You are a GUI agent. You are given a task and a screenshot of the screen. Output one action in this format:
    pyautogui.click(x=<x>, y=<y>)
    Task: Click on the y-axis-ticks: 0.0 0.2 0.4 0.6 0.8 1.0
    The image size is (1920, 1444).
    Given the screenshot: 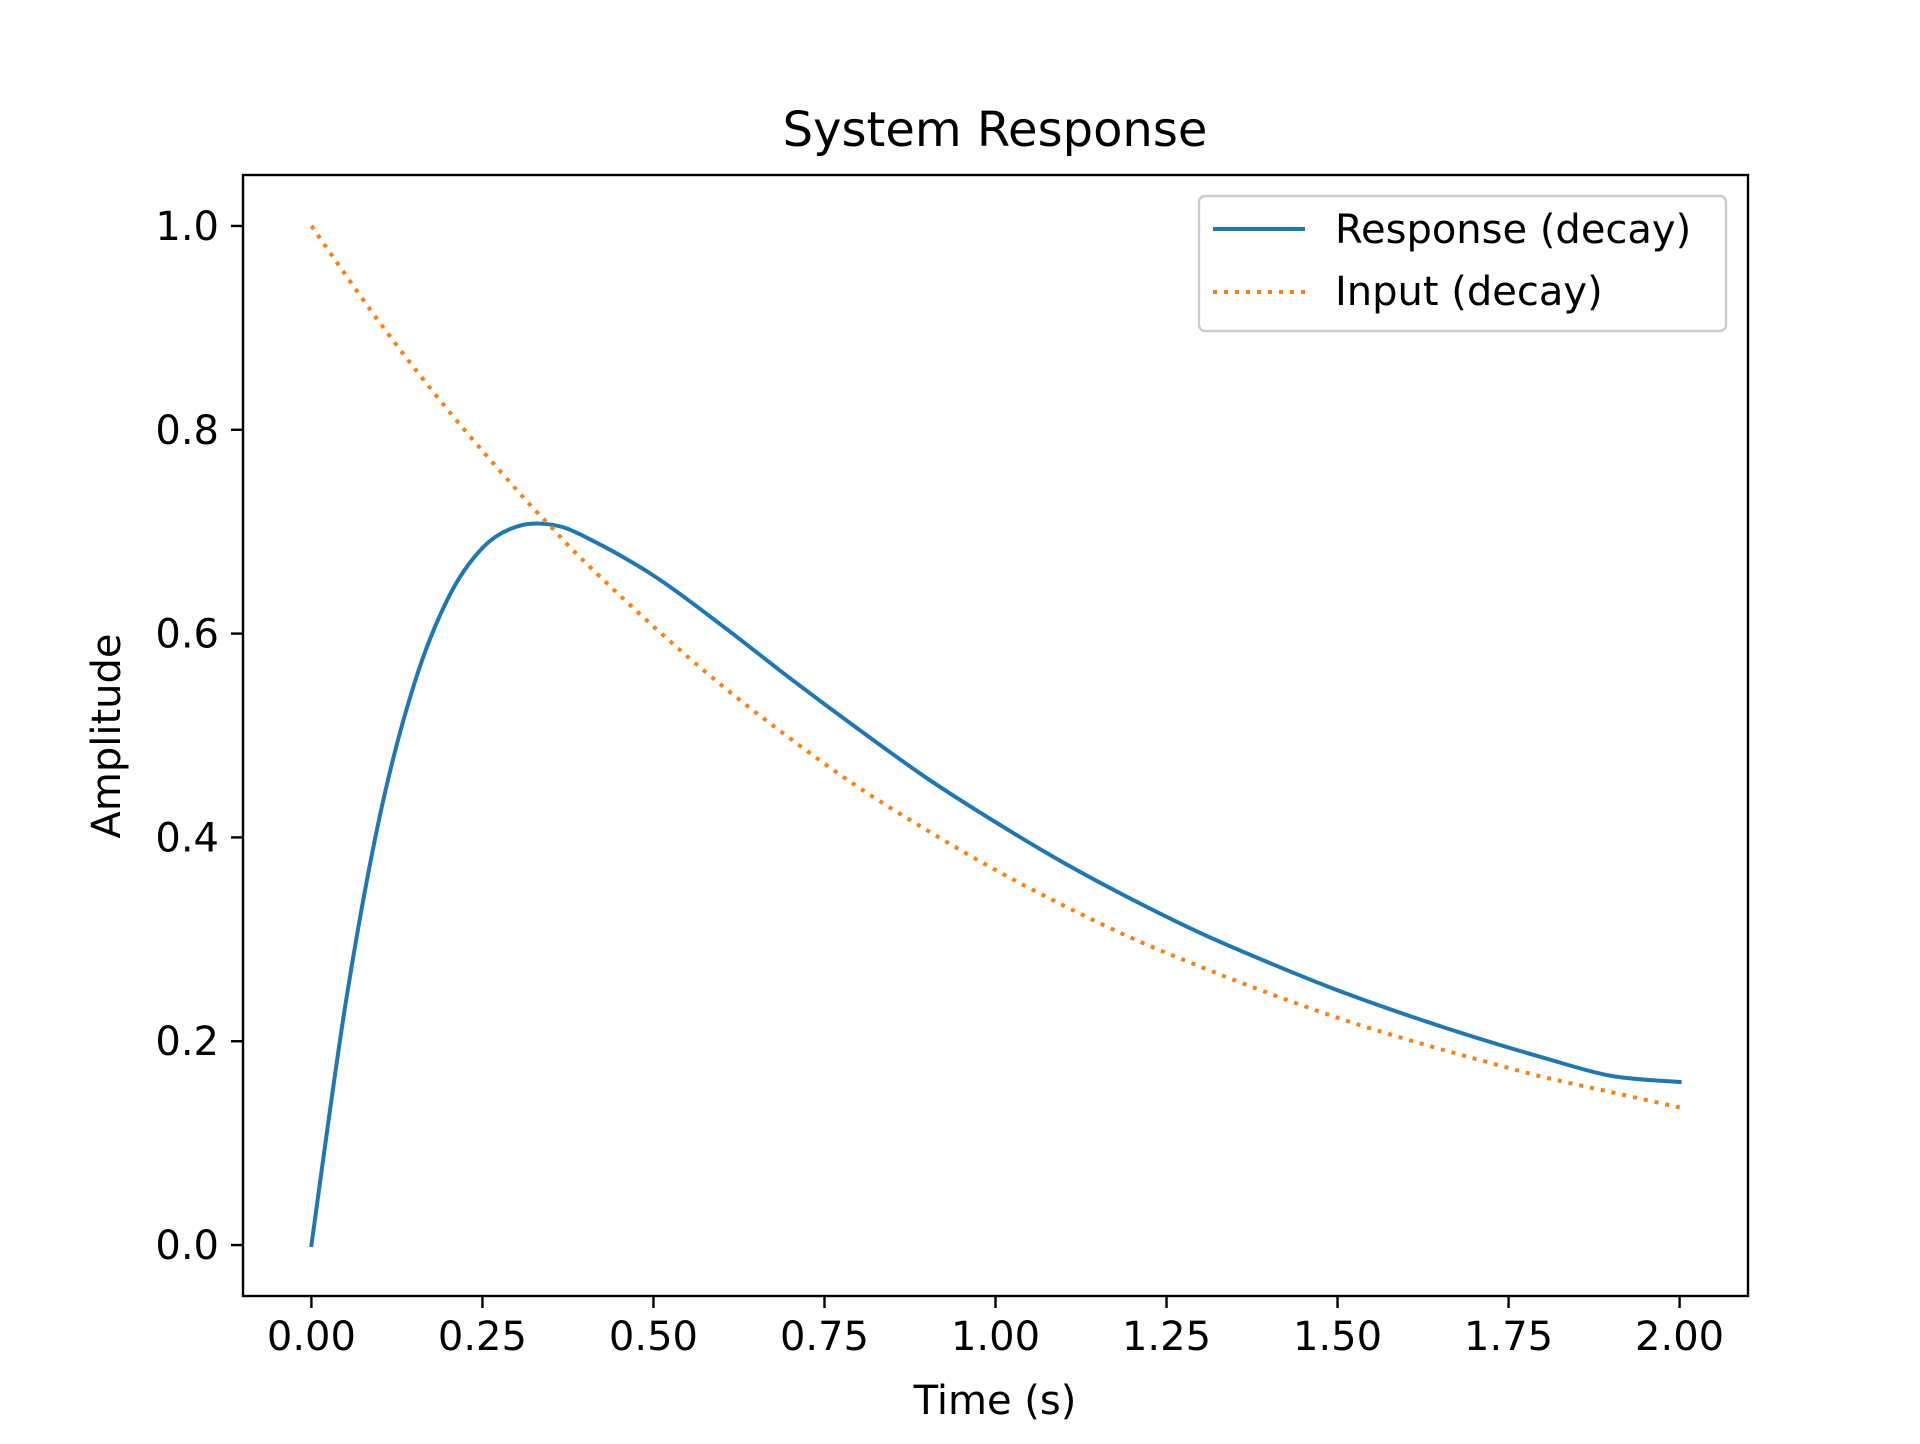 What is the action you would take?
    pyautogui.click(x=199, y=736)
    